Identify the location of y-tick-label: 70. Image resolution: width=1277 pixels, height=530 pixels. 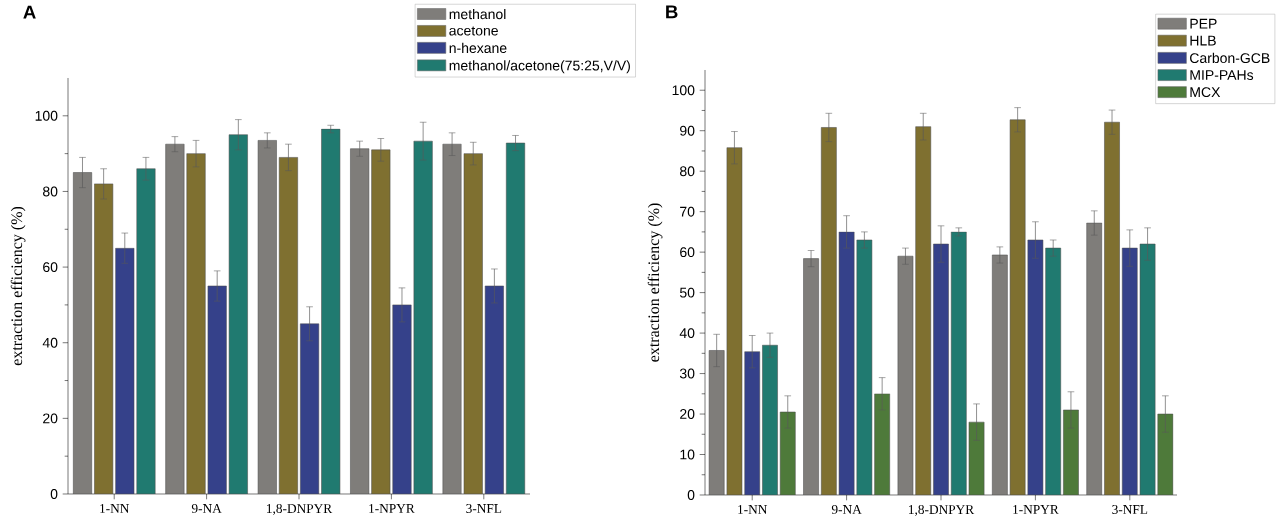
(687, 211).